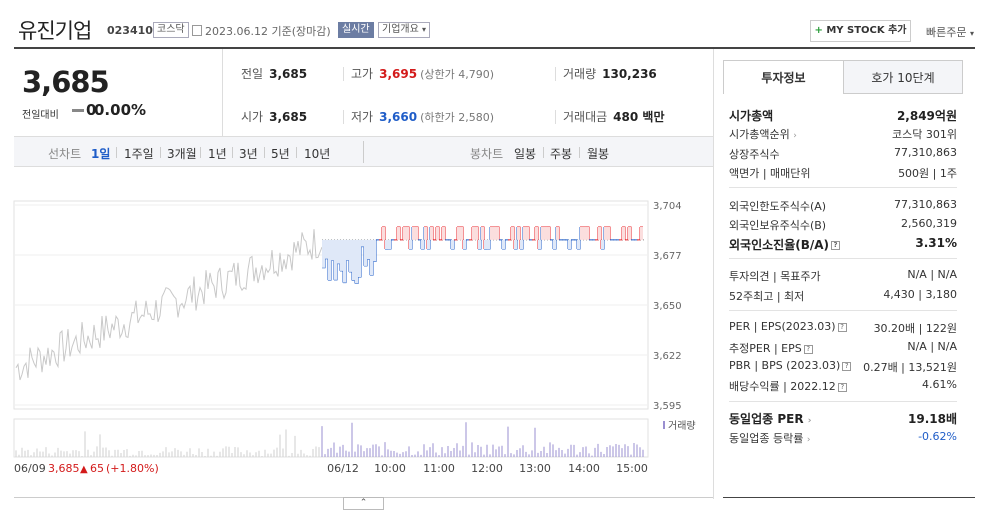 The height and width of the screenshot is (512, 988). What do you see at coordinates (843, 437) in the screenshot?
I see `row-sector-rate: 동일업종 등락률 › -0.62%` at bounding box center [843, 437].